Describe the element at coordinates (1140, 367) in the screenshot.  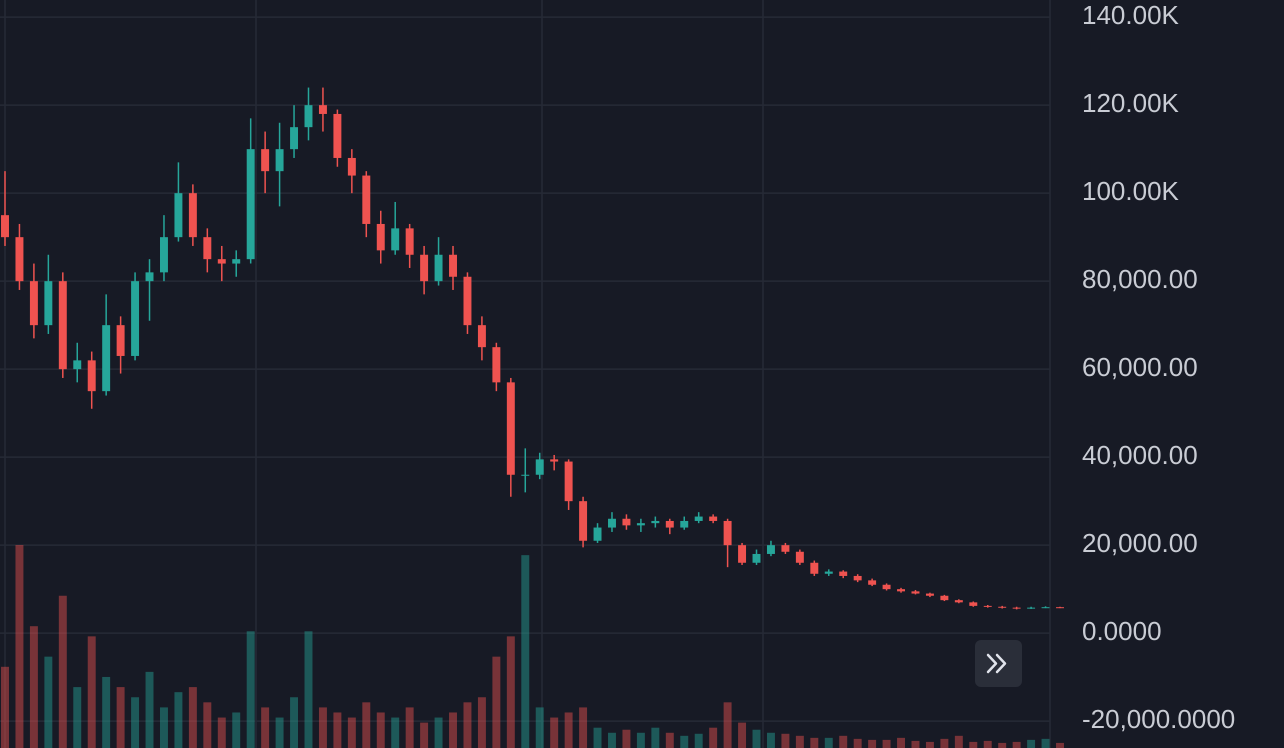
I see `y-tick-label: 60,000.00` at that location.